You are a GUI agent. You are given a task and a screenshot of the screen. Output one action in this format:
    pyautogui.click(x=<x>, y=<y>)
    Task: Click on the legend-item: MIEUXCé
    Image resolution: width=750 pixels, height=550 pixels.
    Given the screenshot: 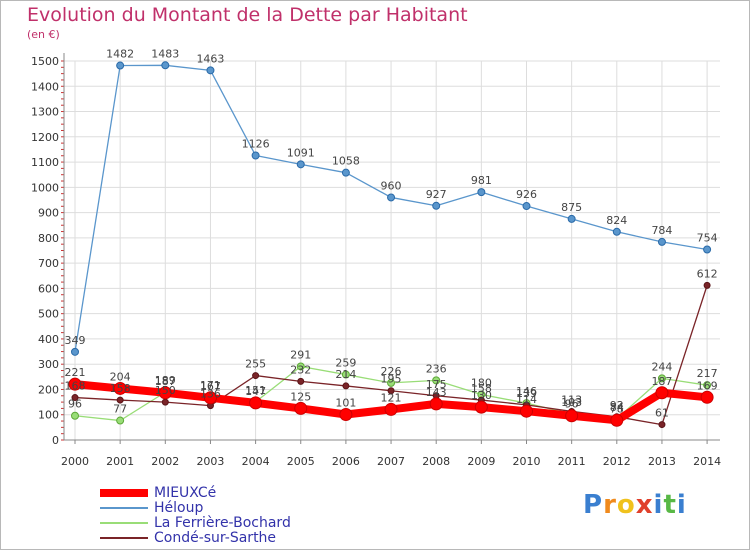 What is the action you would take?
    pyautogui.click(x=250, y=493)
    